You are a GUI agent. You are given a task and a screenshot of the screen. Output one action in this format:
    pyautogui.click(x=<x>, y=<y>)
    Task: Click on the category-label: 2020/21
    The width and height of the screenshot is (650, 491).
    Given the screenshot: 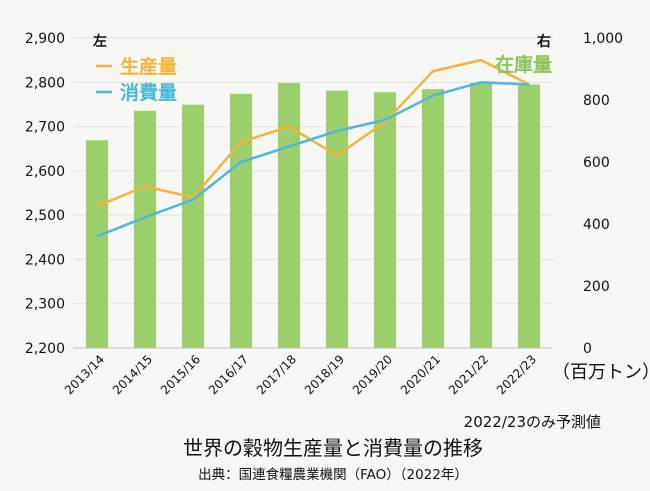 What is the action you would take?
    pyautogui.click(x=420, y=374)
    